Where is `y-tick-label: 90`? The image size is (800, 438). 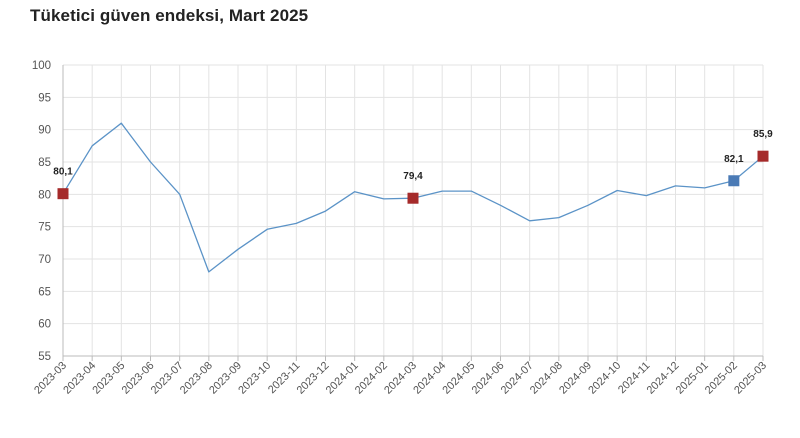 y-tick-label: 90 is located at coordinates (44, 131).